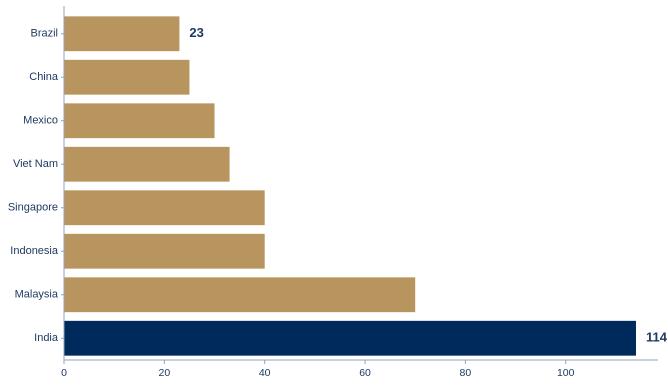 The height and width of the screenshot is (385, 668). What do you see at coordinates (35, 164) in the screenshot?
I see `category-label-viet-nam: Viet Nam` at bounding box center [35, 164].